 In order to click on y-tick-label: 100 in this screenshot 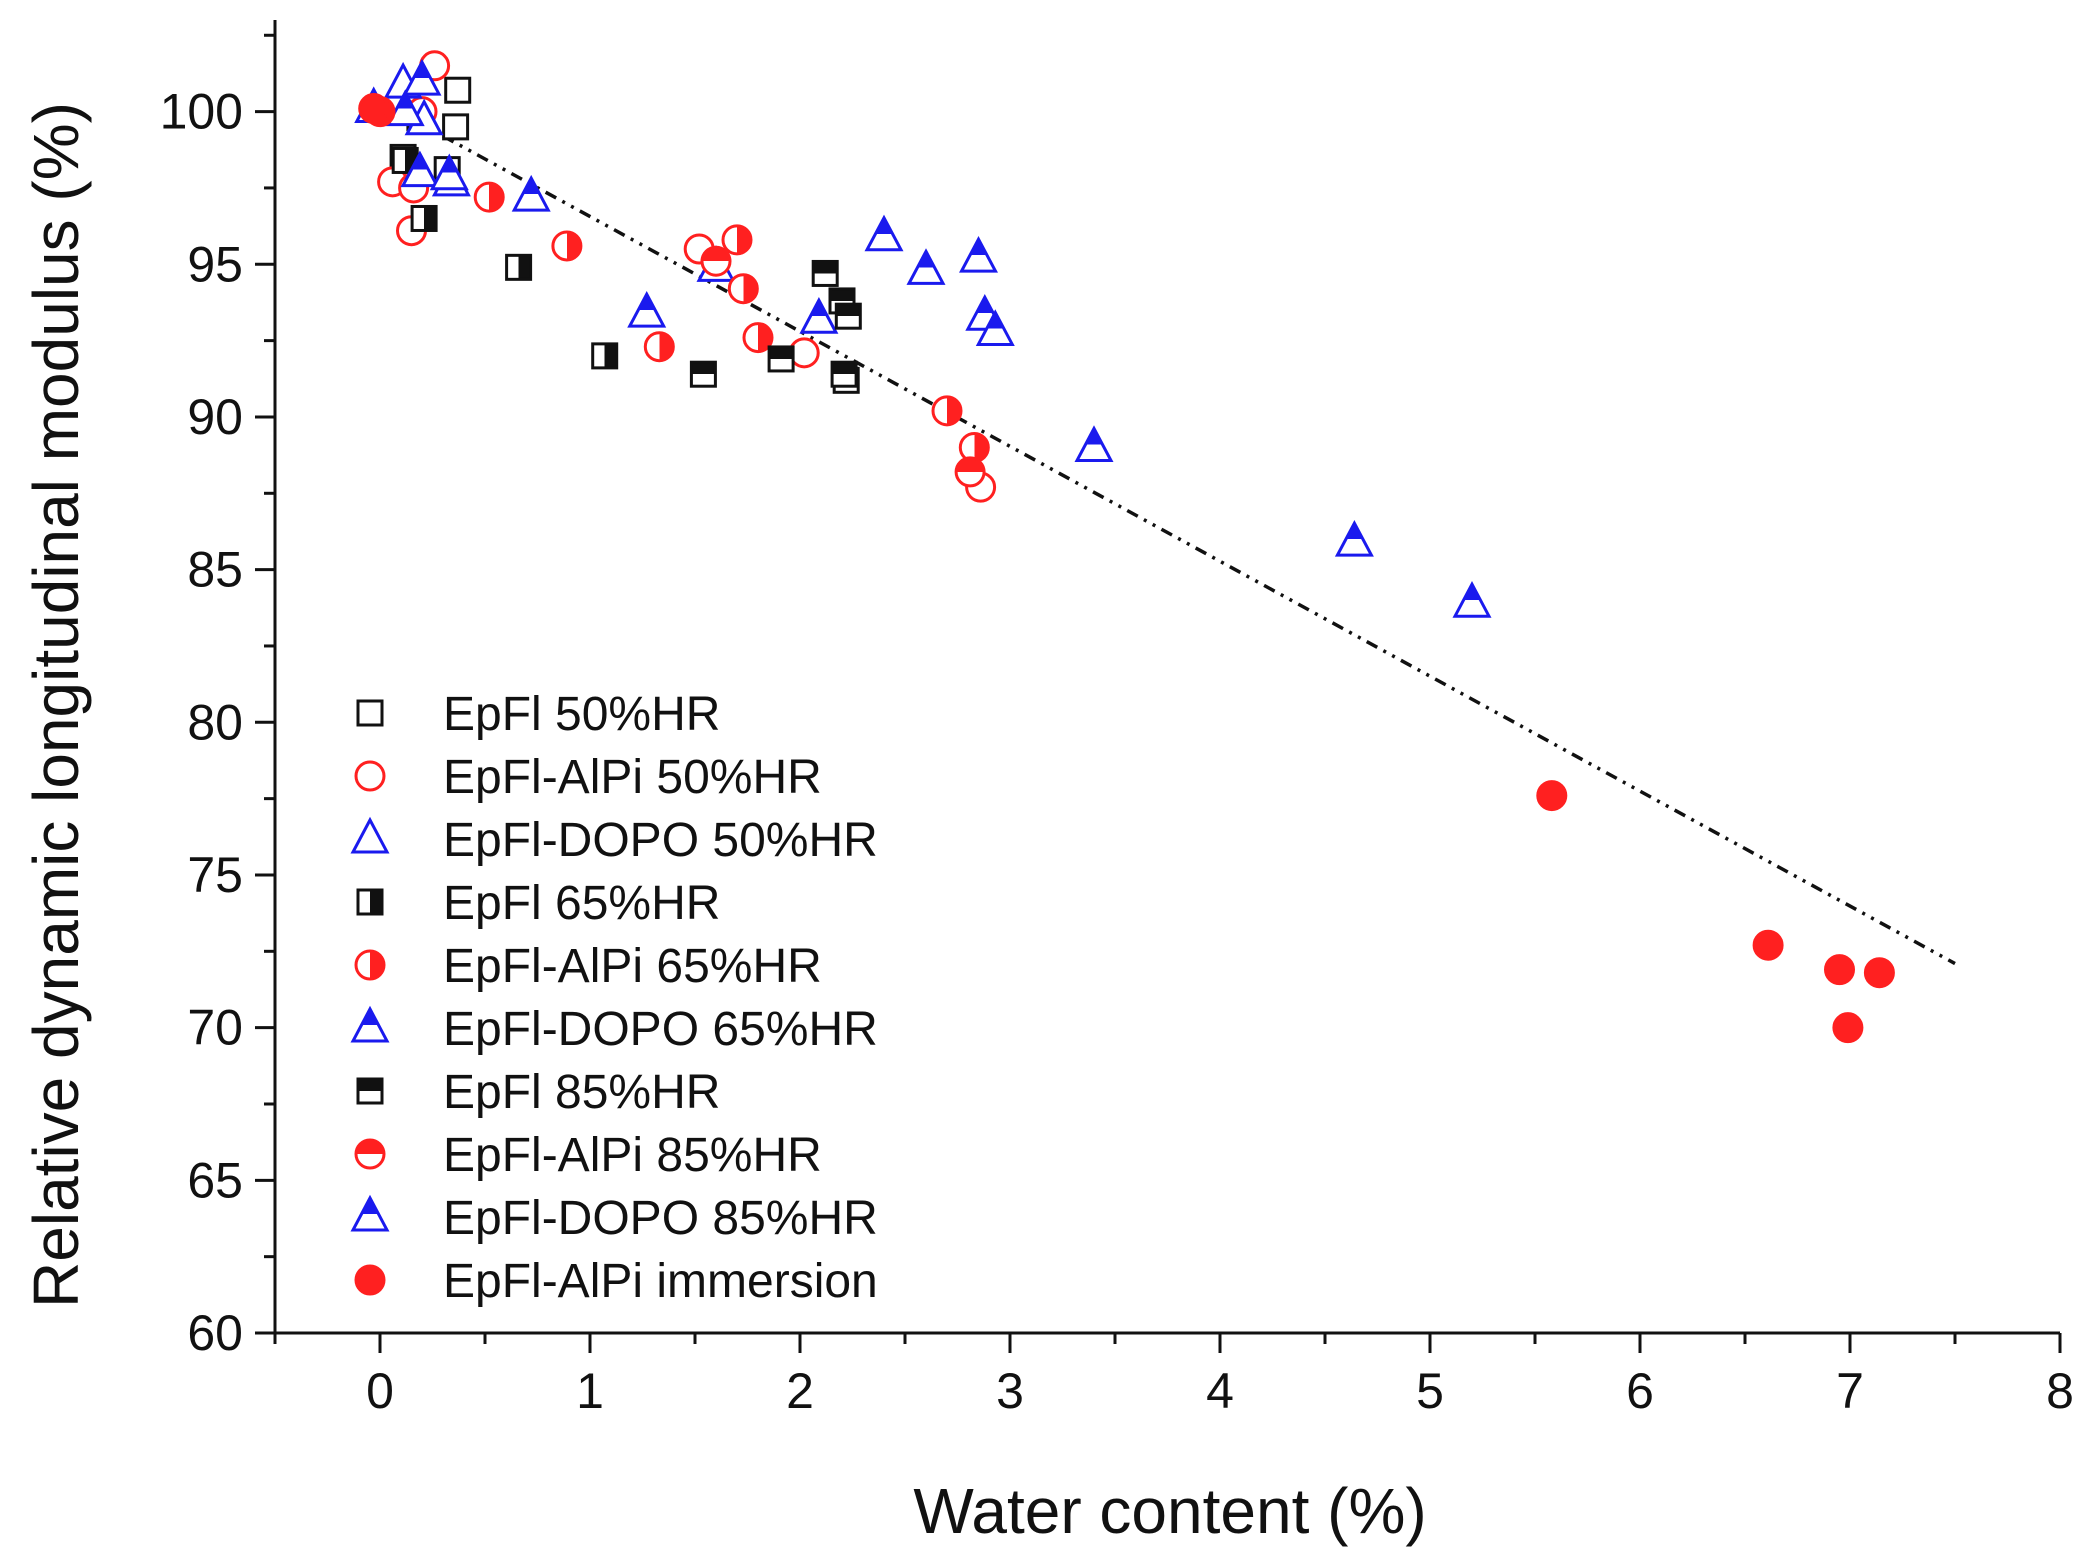, I will do `click(201, 112)`.